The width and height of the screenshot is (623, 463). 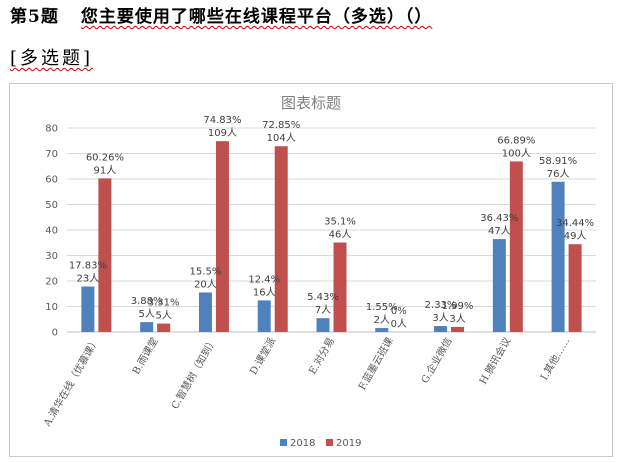 I want to click on legend-swatch-2019, so click(x=329, y=442).